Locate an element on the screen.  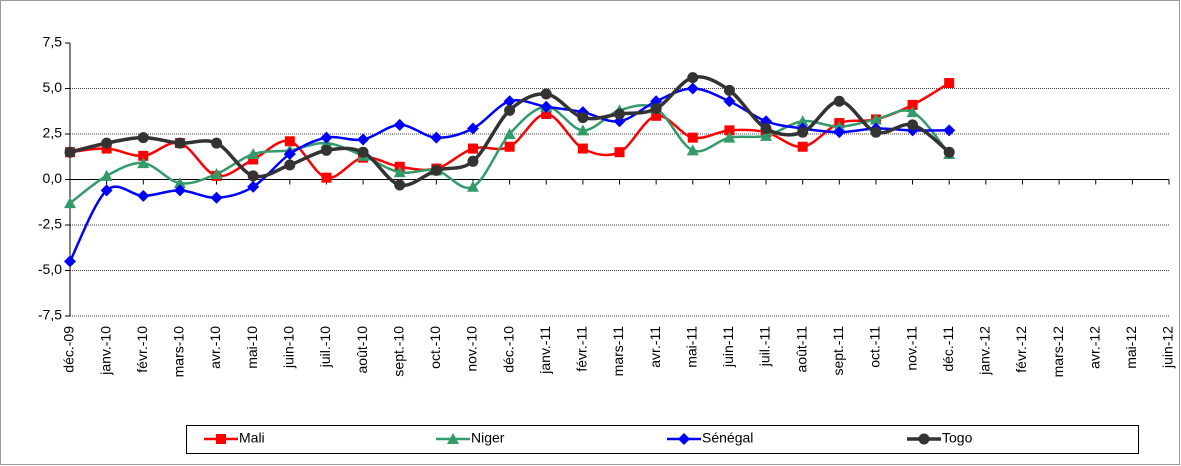
x-tick-label: juil.-10 is located at coordinates (325, 347).